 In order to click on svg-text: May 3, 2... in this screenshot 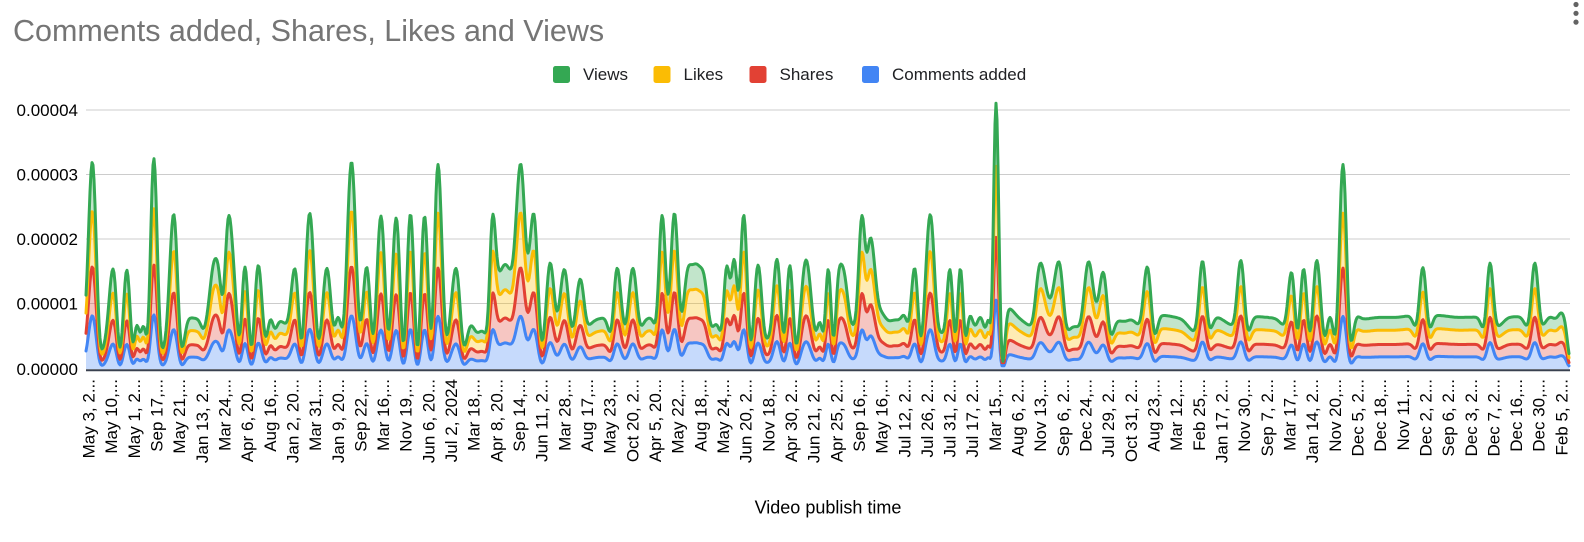, I will do `click(89, 418)`.